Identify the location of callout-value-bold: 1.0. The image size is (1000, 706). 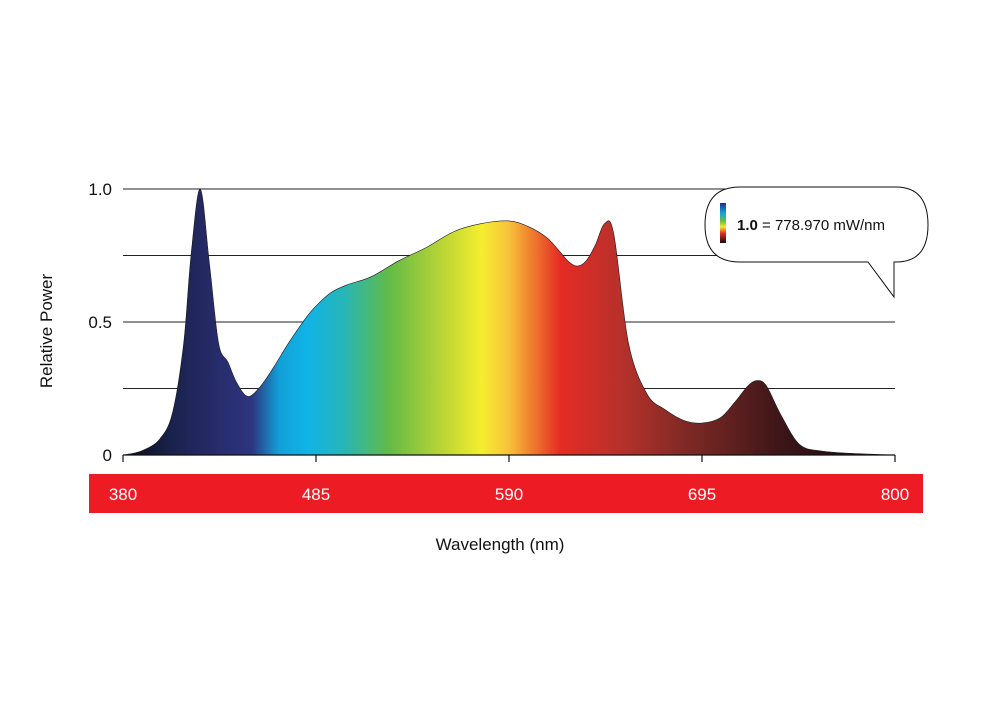
(747, 225).